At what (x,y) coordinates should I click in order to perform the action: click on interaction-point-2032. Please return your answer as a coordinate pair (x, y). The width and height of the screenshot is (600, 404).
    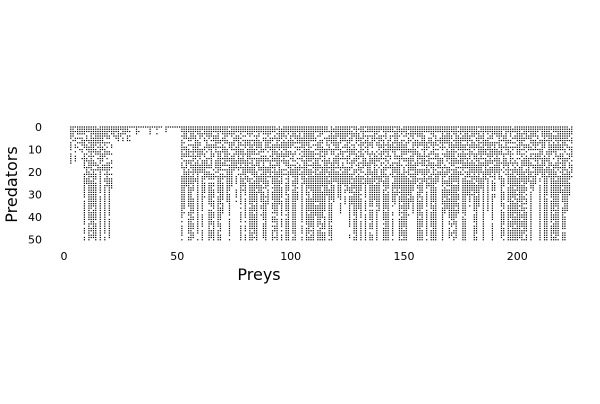
    Looking at the image, I should click on (282, 201).